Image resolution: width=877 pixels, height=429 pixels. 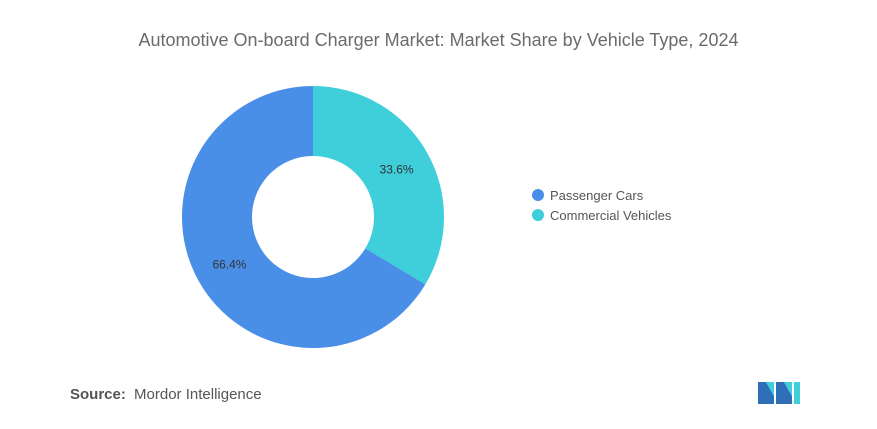 I want to click on slice-commercial-vehicles, so click(x=379, y=185).